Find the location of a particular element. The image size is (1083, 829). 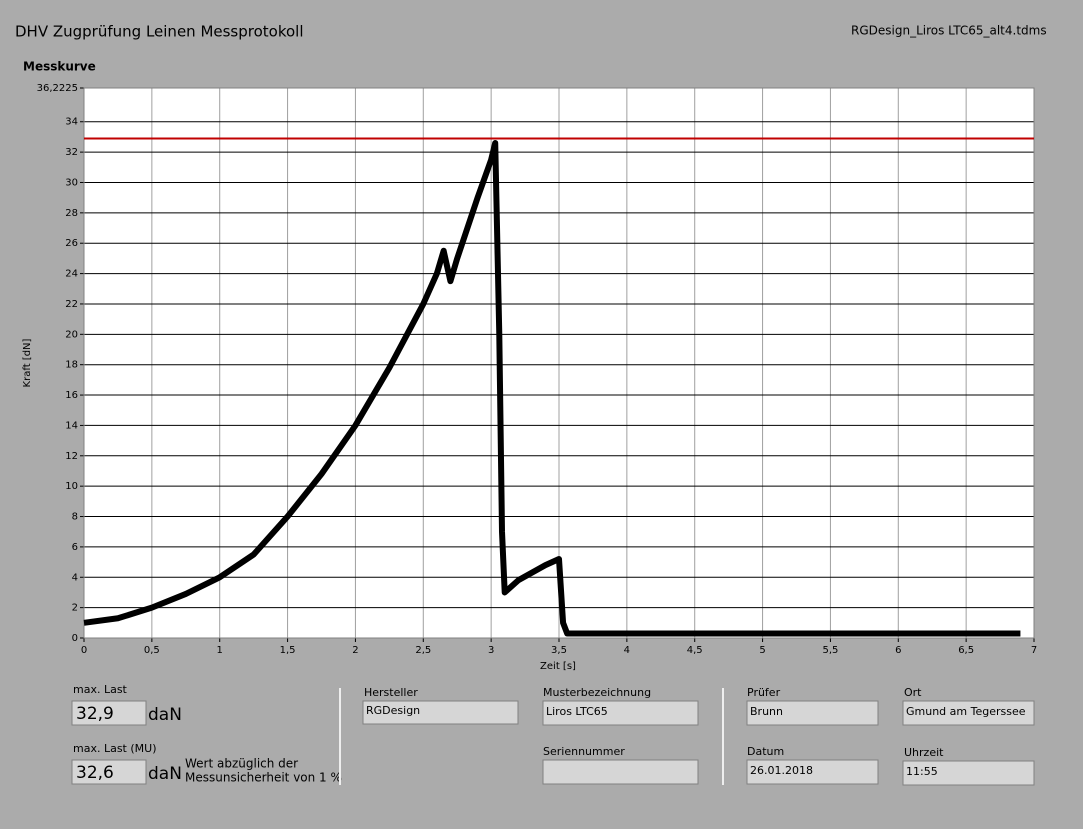

y-tick-label: 24 is located at coordinates (71, 274).